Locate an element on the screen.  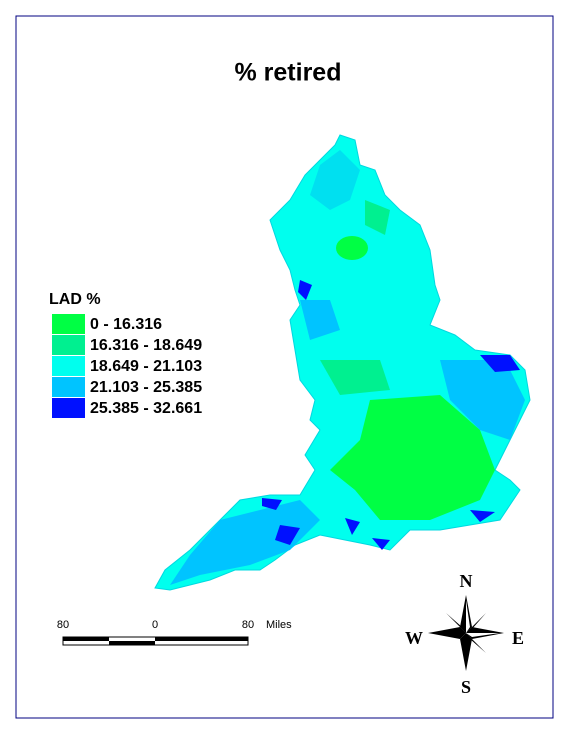
legend-label: 0 - 16.316 is located at coordinates (126, 324).